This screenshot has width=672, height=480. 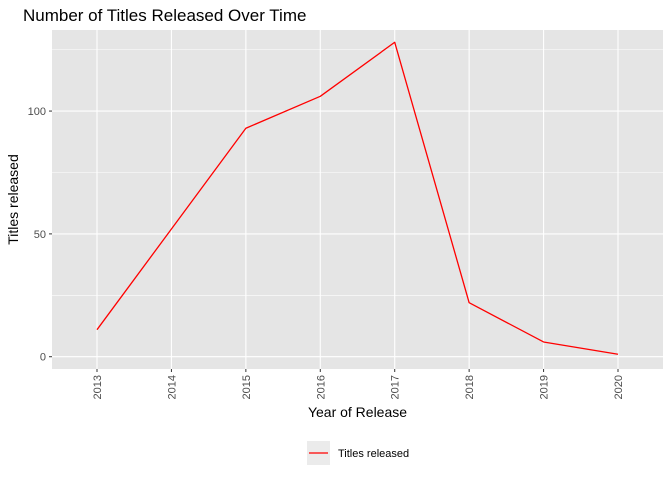 I want to click on y-axis-title: Titles released, so click(x=13, y=199).